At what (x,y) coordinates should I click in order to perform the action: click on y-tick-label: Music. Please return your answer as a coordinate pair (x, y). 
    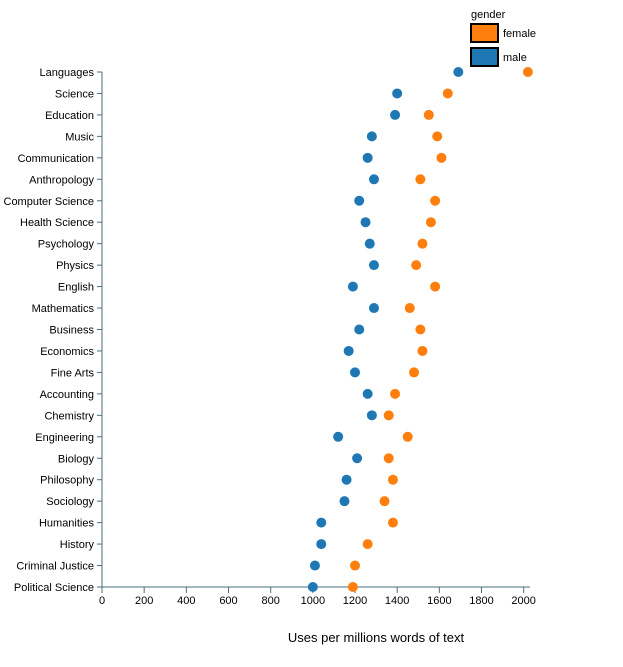
    Looking at the image, I should click on (79, 137).